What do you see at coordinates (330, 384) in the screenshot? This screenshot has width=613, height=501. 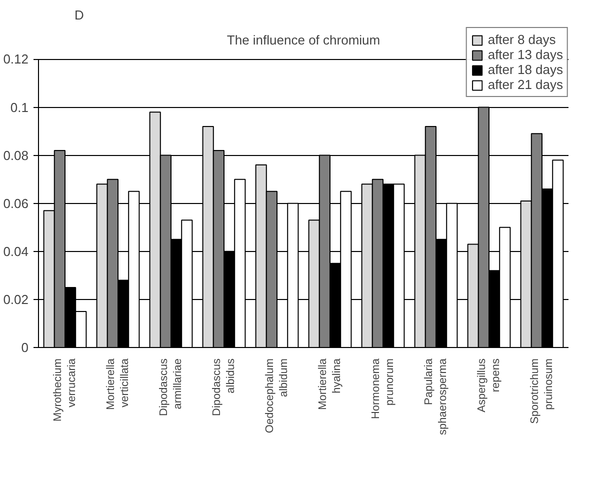 I see `x-tick-label: Mortierella hyalina` at bounding box center [330, 384].